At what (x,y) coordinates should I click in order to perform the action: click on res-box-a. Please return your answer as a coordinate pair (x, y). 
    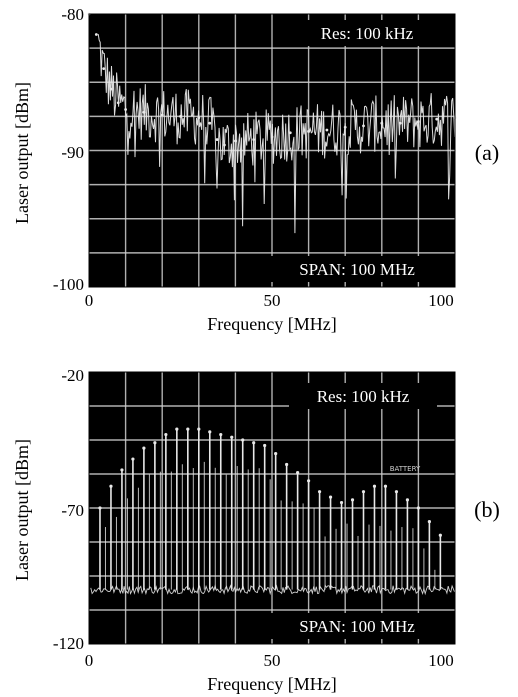
    Looking at the image, I should click on (367, 33).